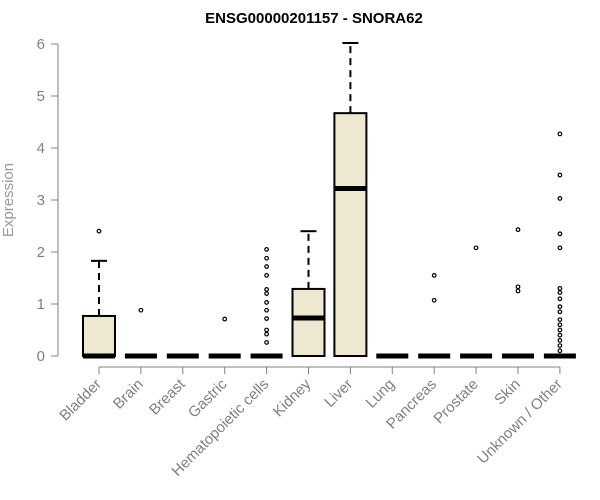 This screenshot has width=600, height=500. What do you see at coordinates (41, 148) in the screenshot?
I see `y-tick-label: 4` at bounding box center [41, 148].